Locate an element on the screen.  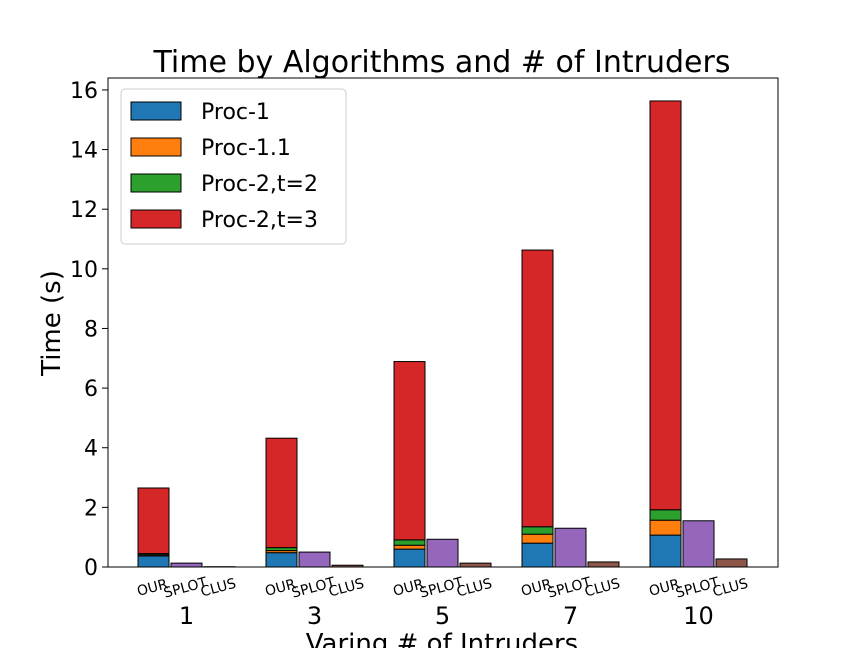
y-tick-label-2: 2 is located at coordinates (91, 508).